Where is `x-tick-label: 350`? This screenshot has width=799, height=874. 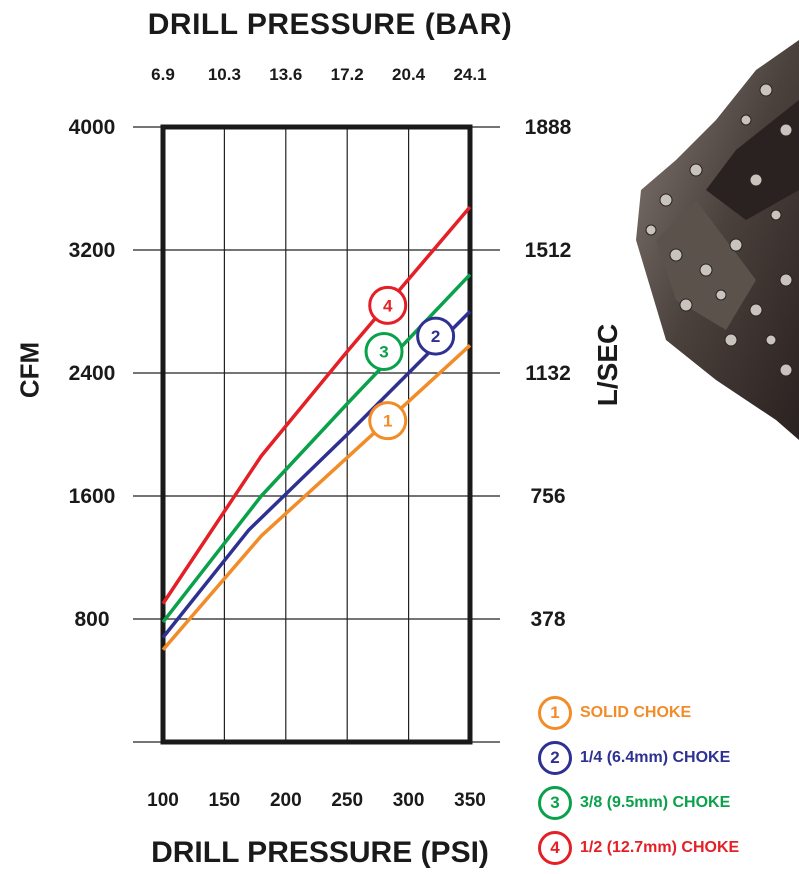 x-tick-label: 350 is located at coordinates (470, 800).